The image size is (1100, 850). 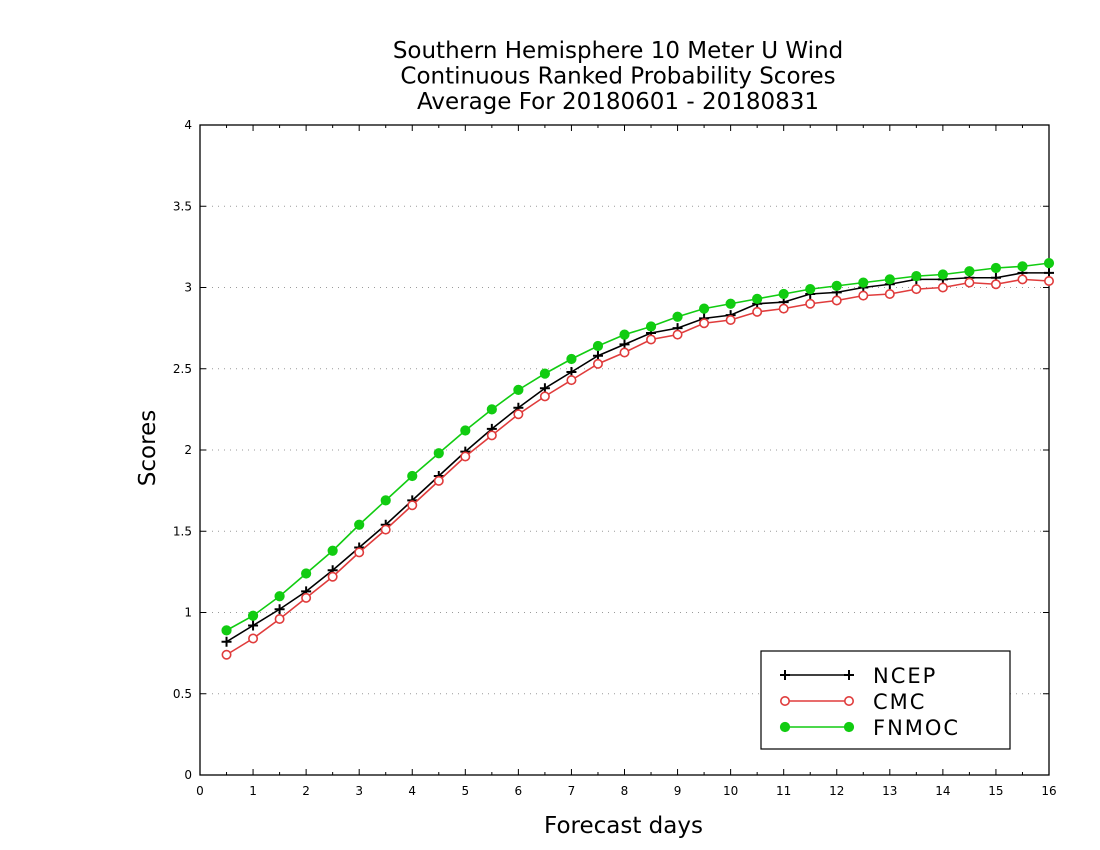 I want to click on x-tick-label-10: 10, so click(x=730, y=791).